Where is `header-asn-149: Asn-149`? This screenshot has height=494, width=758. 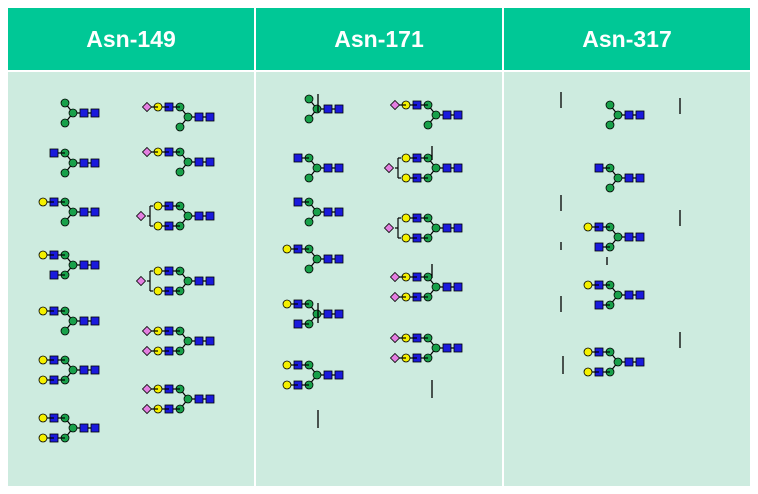 header-asn-149: Asn-149 is located at coordinates (131, 39).